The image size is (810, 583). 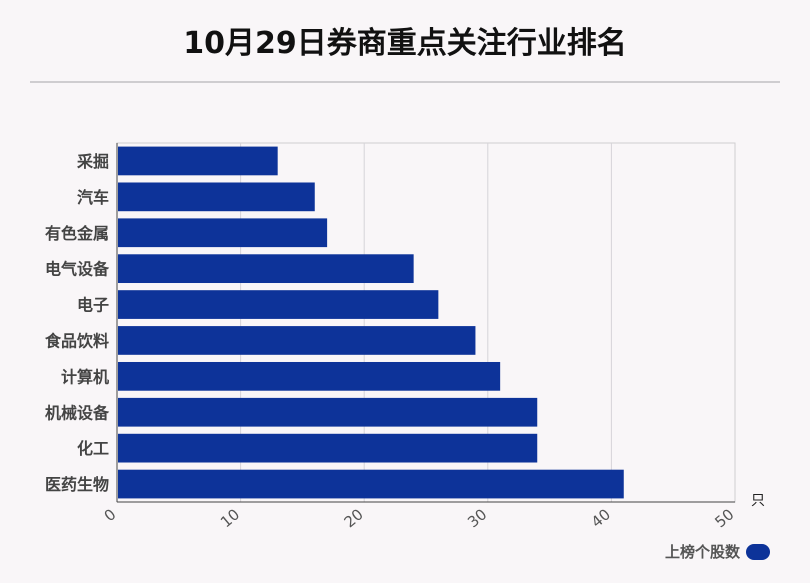 What do you see at coordinates (702, 552) in the screenshot?
I see `legend-label: 上榜个股数` at bounding box center [702, 552].